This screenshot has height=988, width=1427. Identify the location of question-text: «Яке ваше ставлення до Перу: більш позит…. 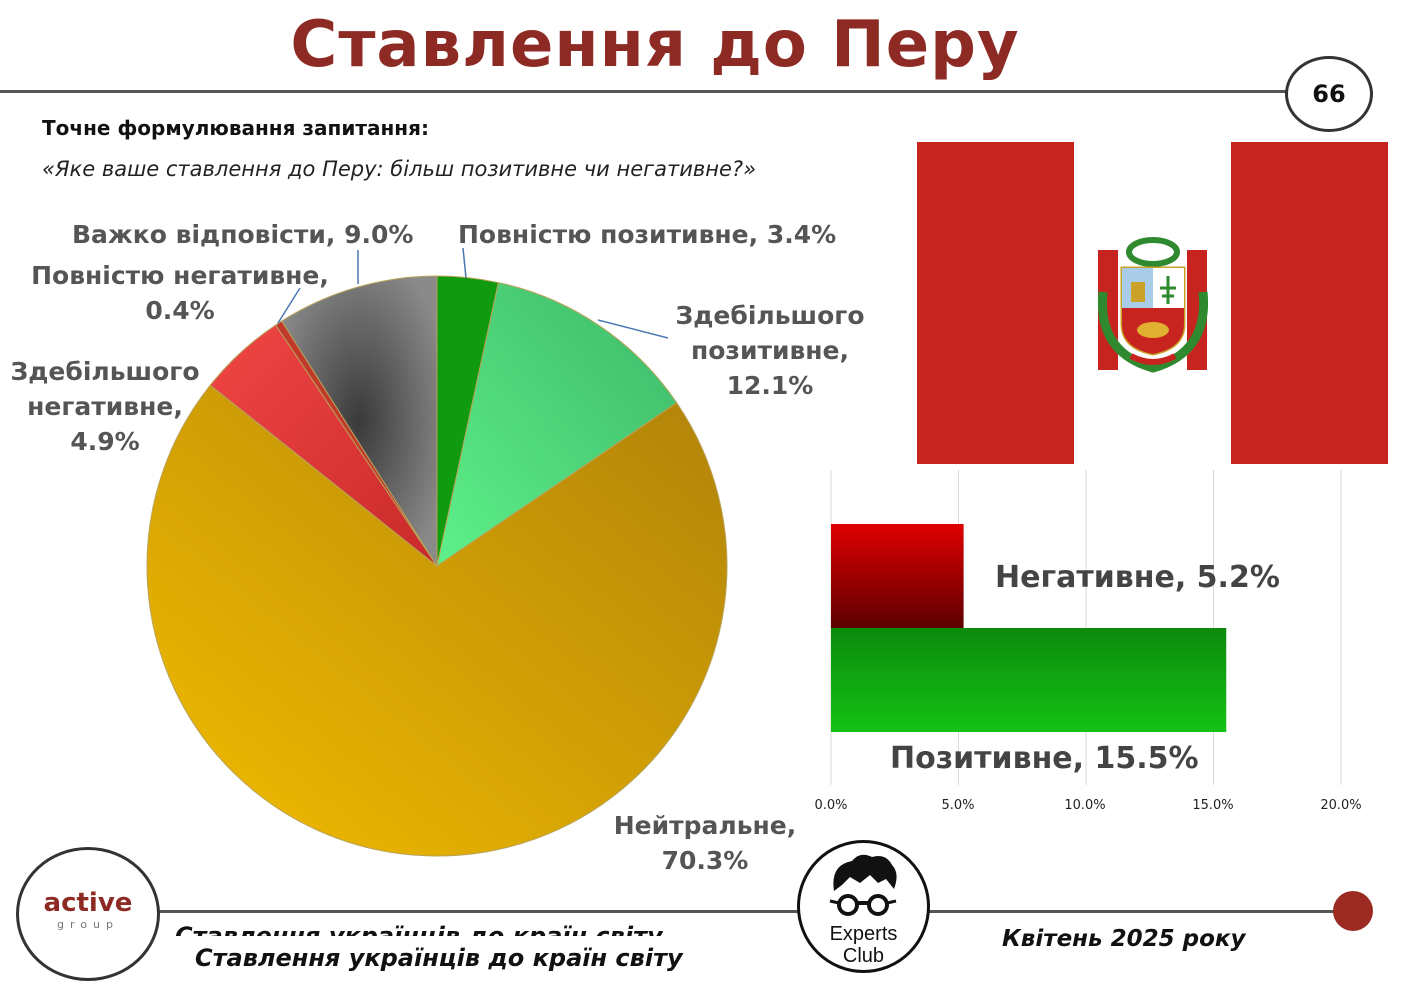
(399, 169).